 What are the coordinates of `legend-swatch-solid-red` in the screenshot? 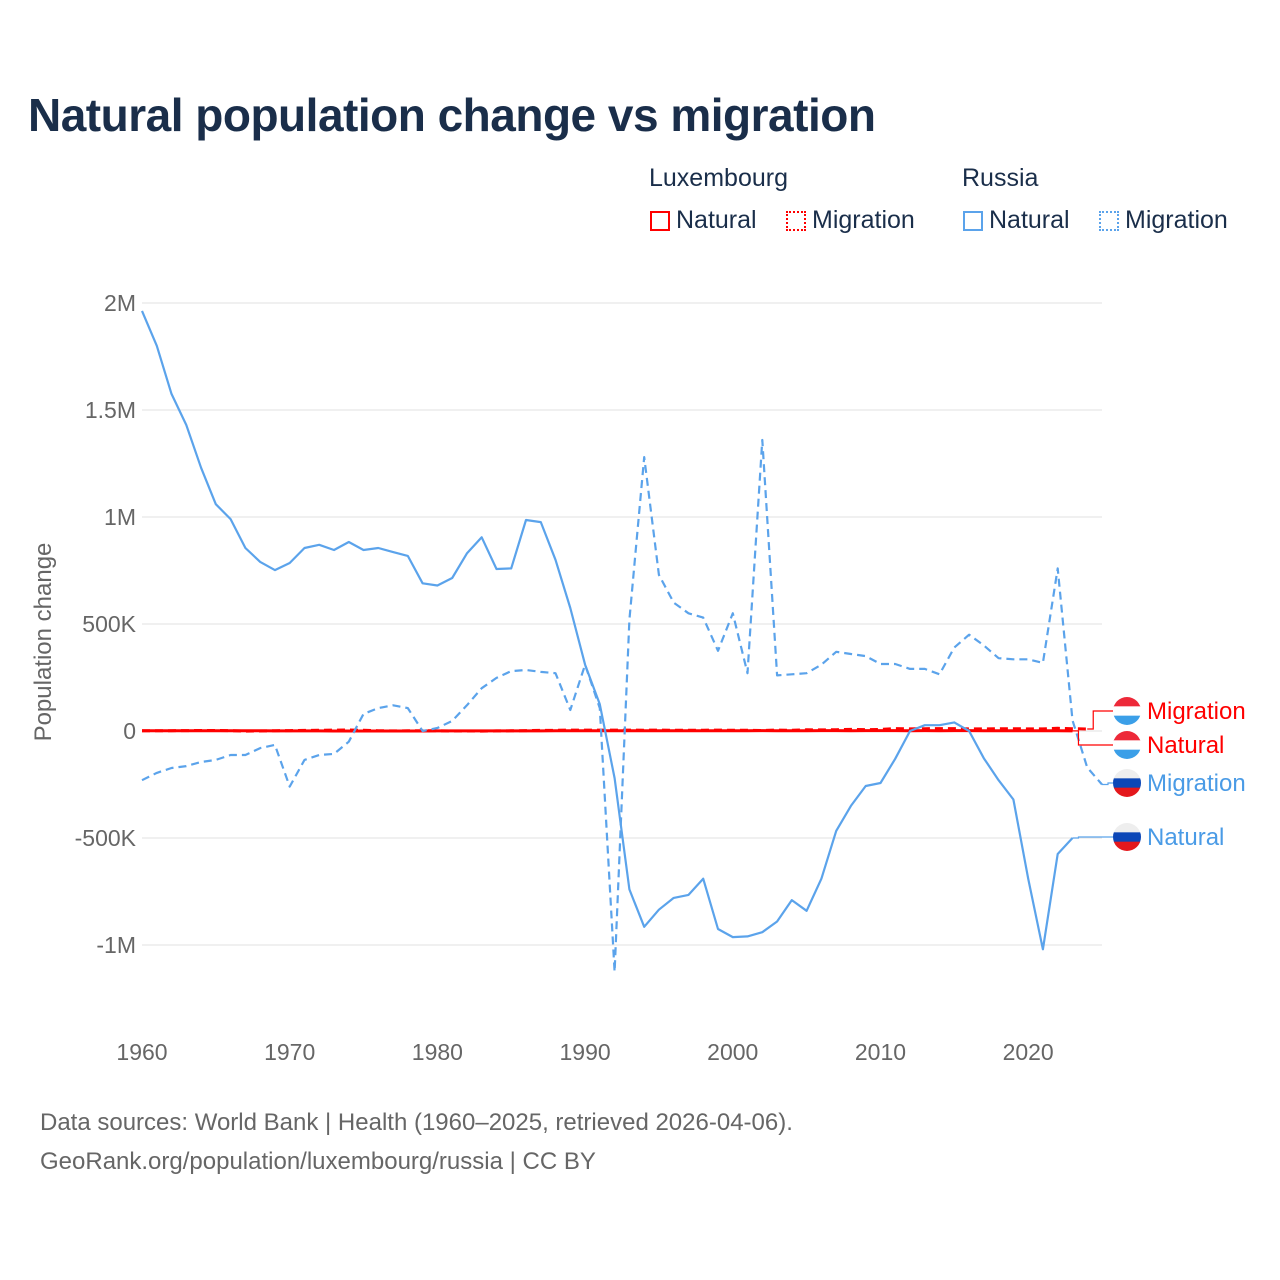 It's located at (660, 220).